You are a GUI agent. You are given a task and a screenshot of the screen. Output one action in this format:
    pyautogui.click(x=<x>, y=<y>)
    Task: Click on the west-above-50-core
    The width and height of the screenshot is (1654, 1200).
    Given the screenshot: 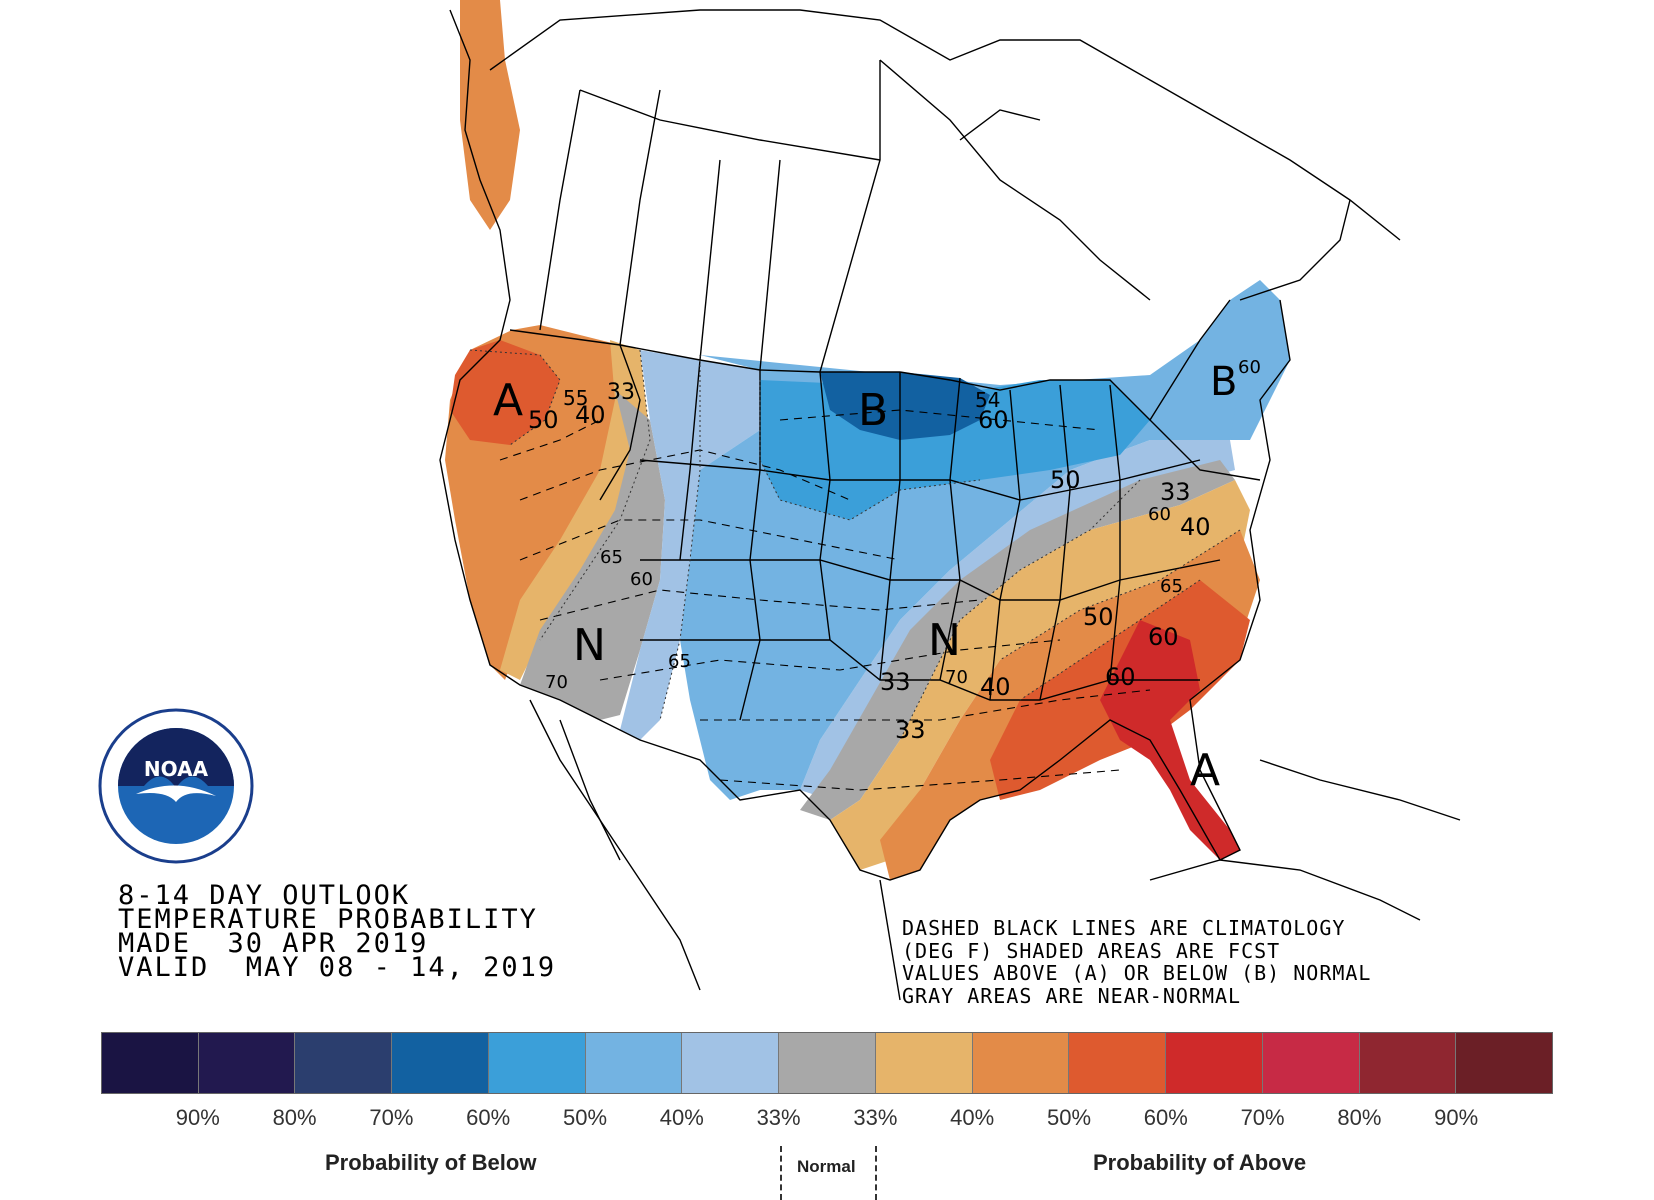 What is the action you would take?
    pyautogui.click(x=505, y=392)
    